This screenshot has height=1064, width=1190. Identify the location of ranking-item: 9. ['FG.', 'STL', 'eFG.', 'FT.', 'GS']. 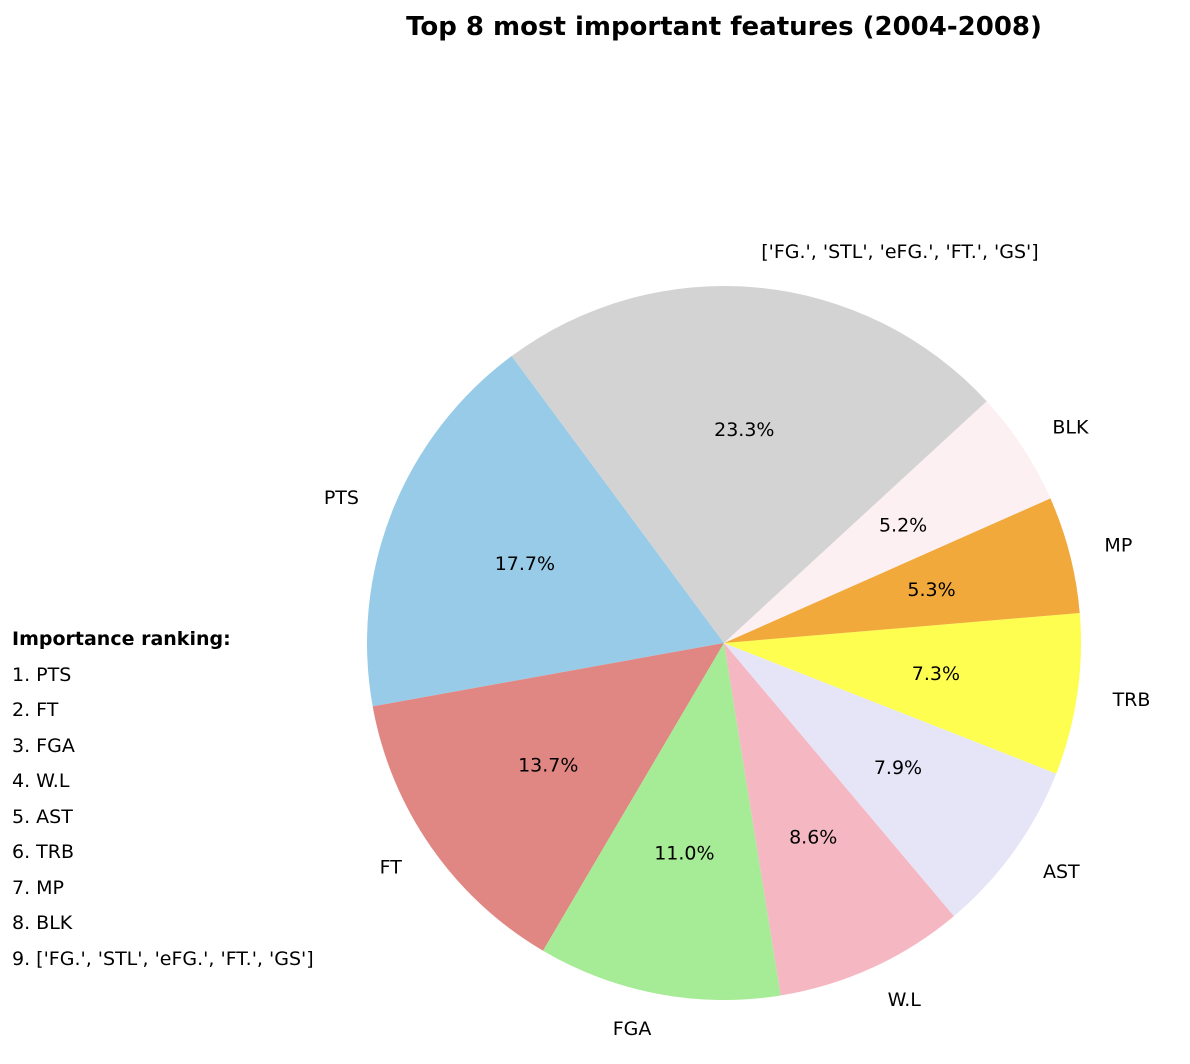
(163, 958).